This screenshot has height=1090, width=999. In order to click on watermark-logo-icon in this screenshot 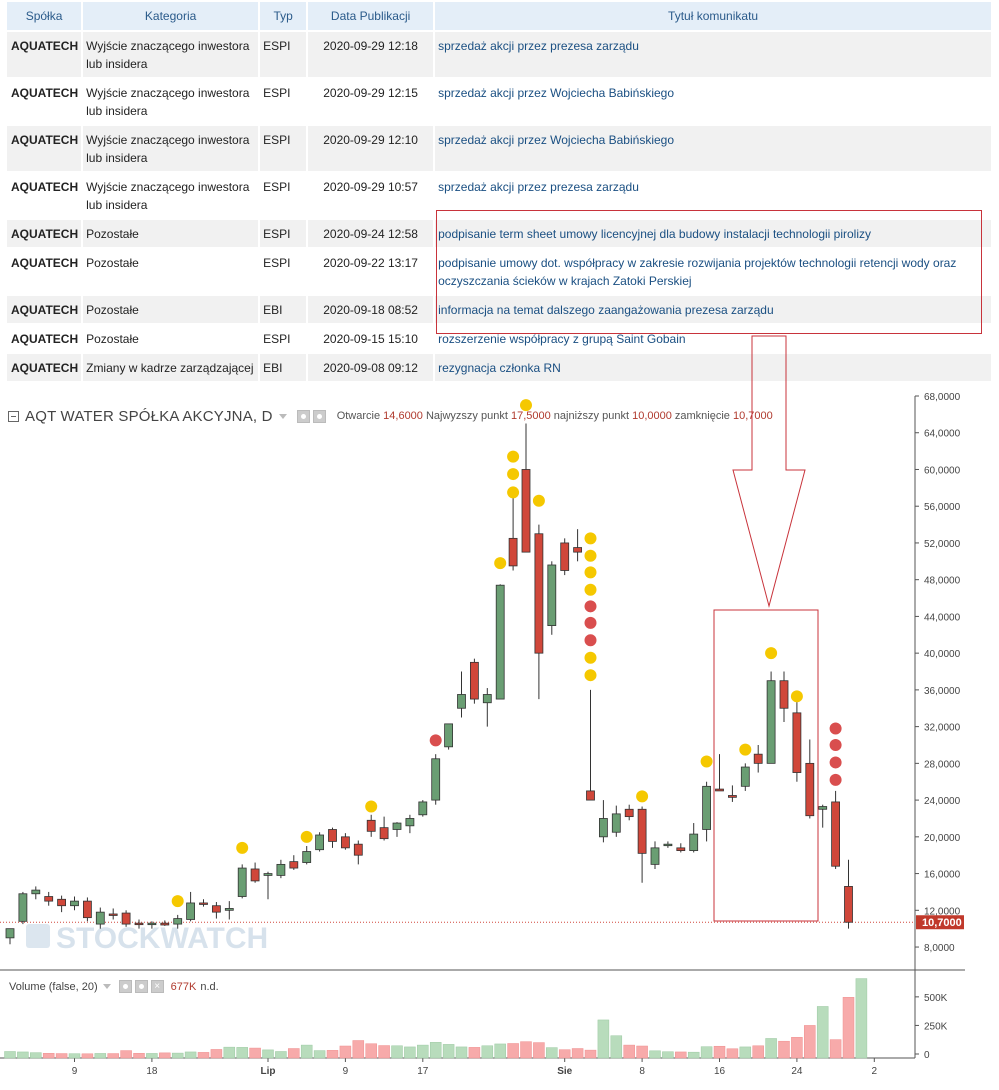, I will do `click(38, 936)`.